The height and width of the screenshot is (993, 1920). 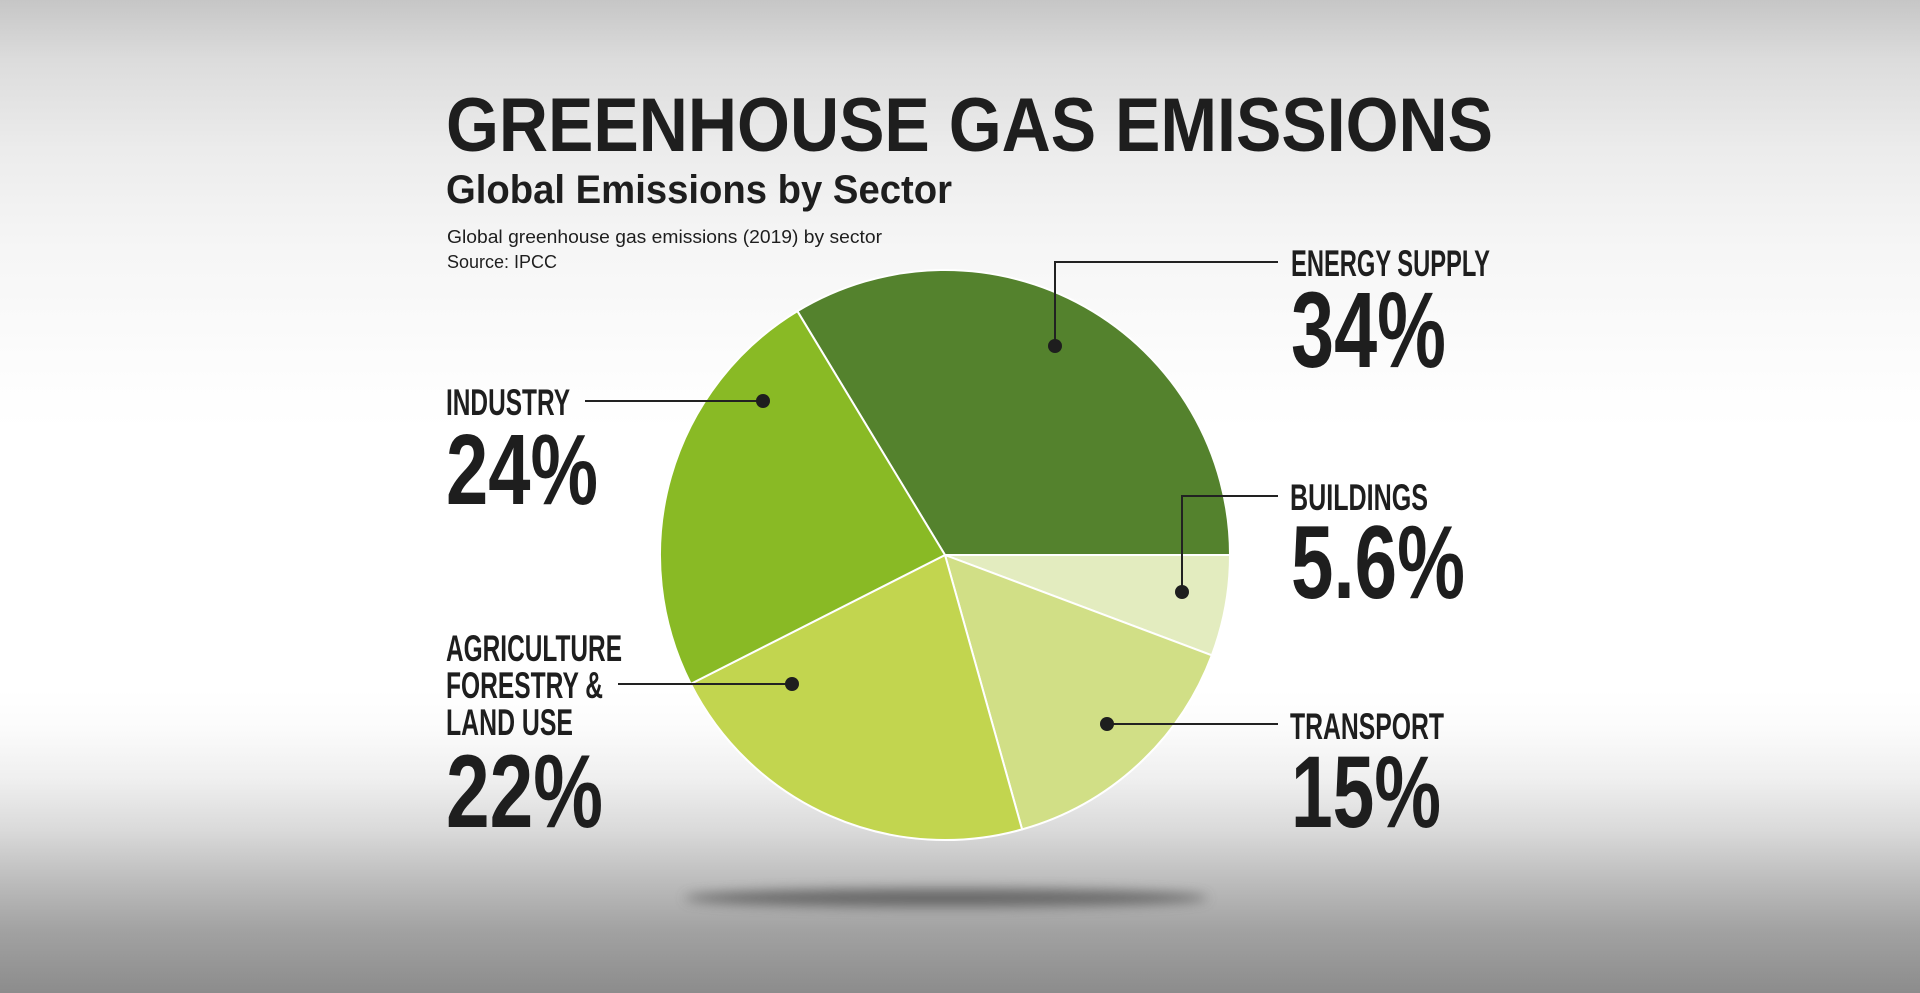 I want to click on label-agriculture-line1: AGRICULTURE, so click(x=534, y=648).